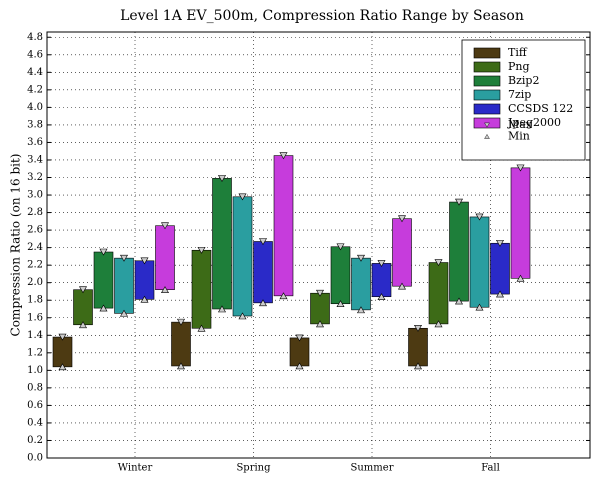  What do you see at coordinates (518, 52) in the screenshot?
I see `legend-label: Tiff` at bounding box center [518, 52].